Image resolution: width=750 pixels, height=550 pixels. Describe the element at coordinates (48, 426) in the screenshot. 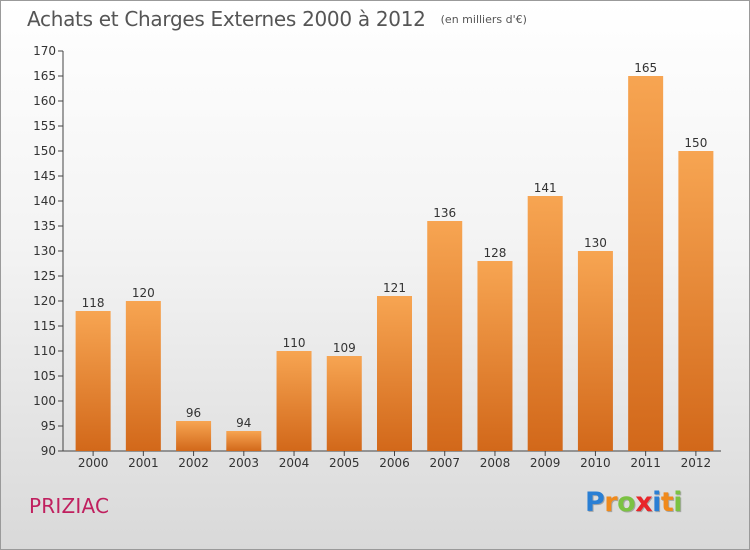

I see `y-tick-label: 95` at that location.